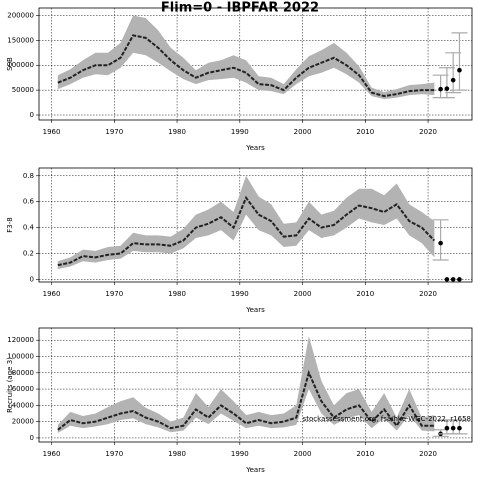 The height and width of the screenshot is (480, 480). What do you see at coordinates (28, 254) in the screenshot?
I see `y-tick-label: 0.2` at bounding box center [28, 254].